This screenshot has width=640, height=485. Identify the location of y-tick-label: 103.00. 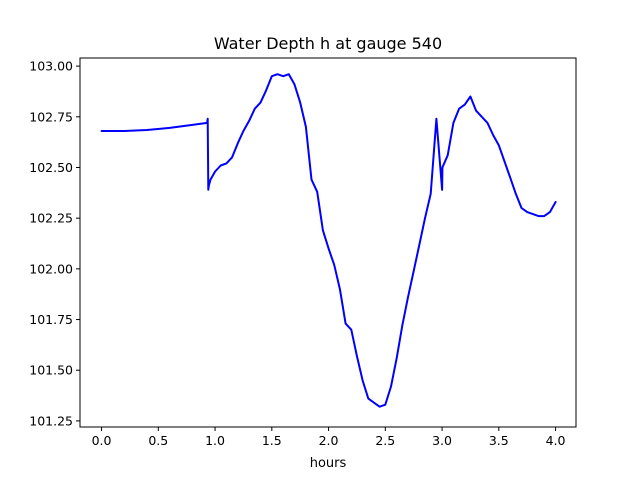
(51, 66).